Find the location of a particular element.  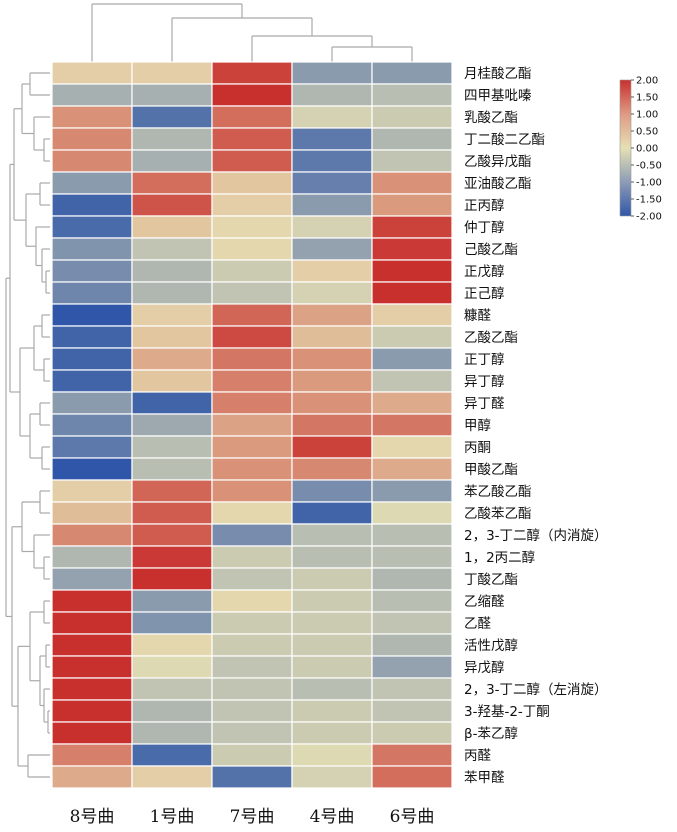

row-label: 2，3-丁二醇（左消旋） is located at coordinates (536, 689).